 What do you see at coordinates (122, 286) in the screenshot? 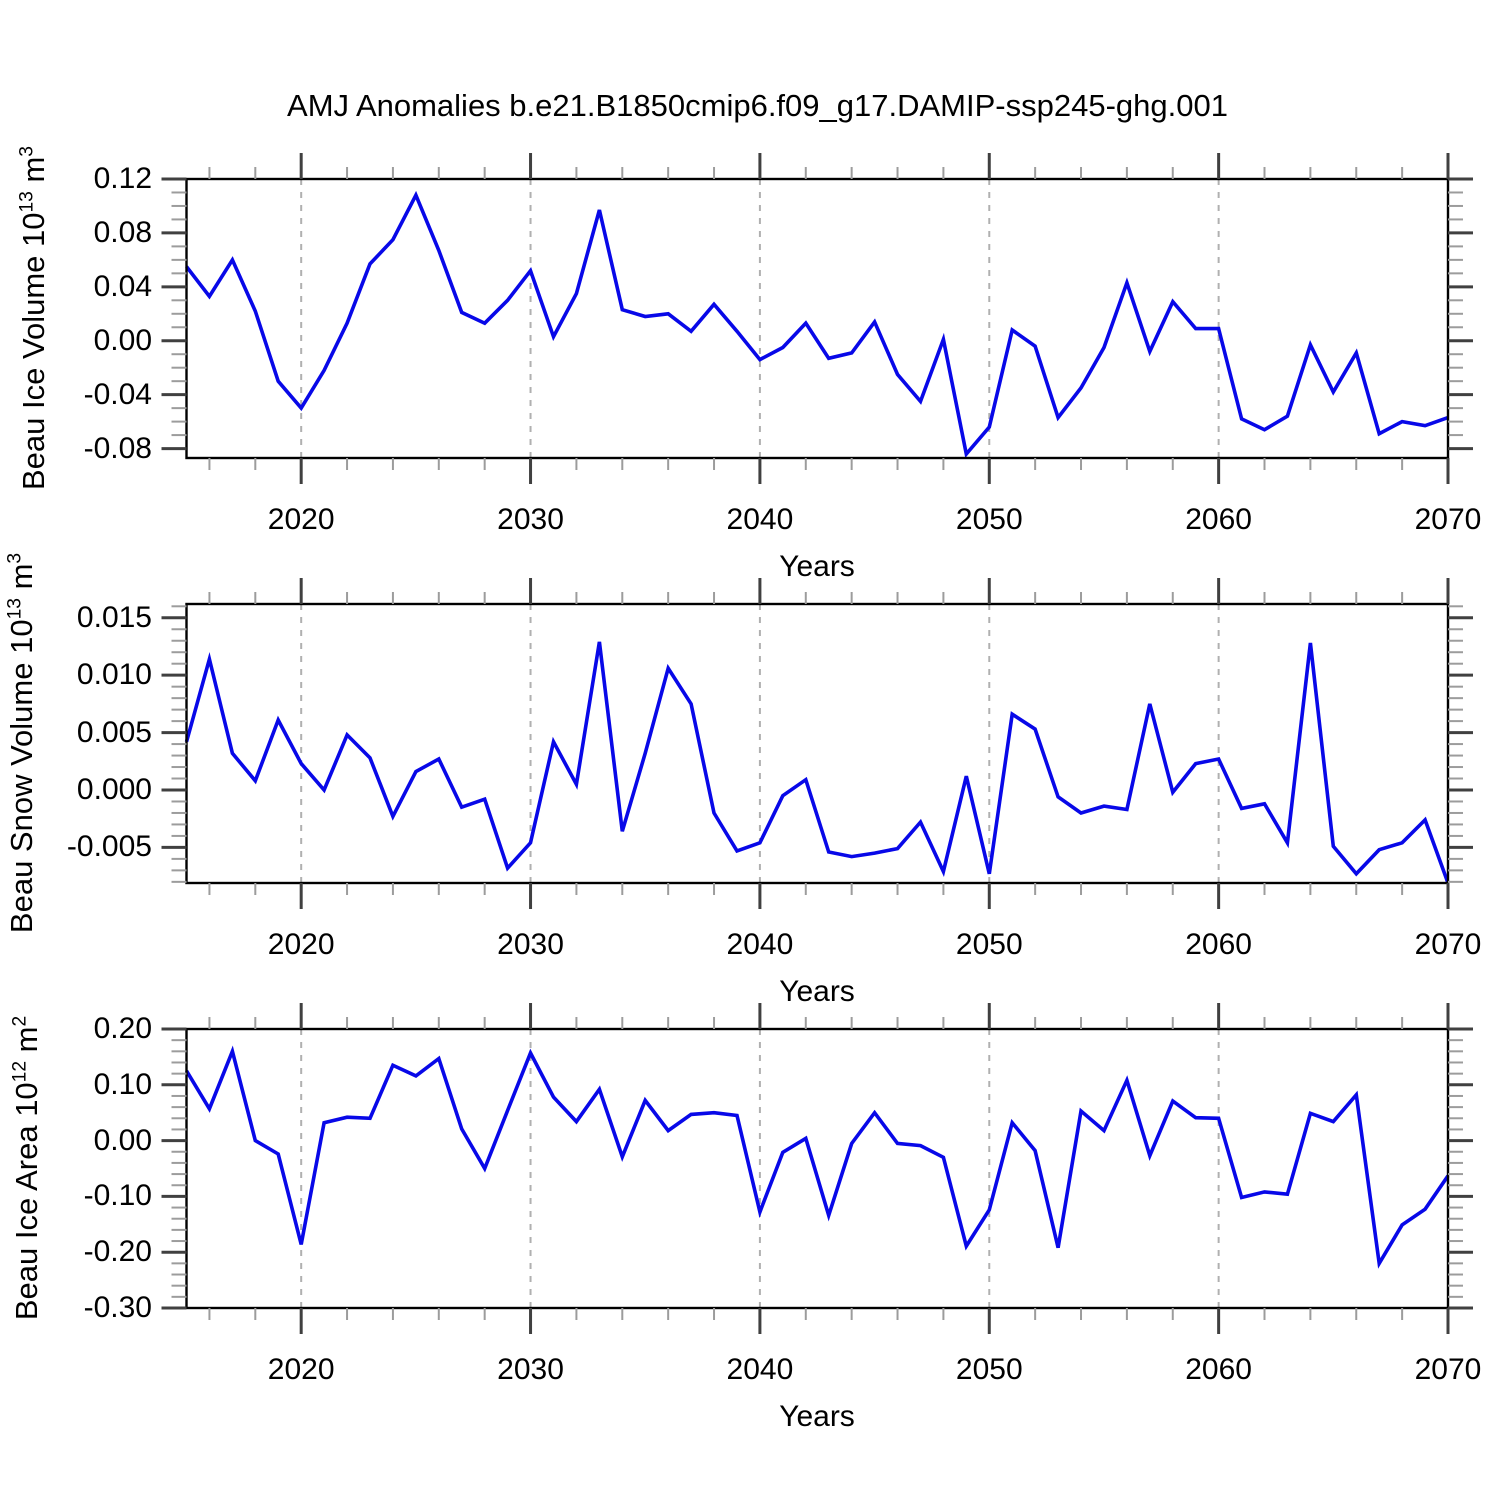
I see `y-tick-label: 0.04` at bounding box center [122, 286].